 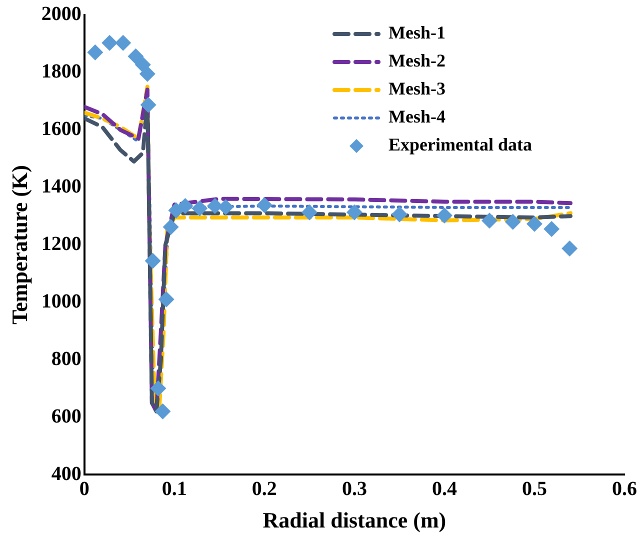 What do you see at coordinates (61, 71) in the screenshot?
I see `y-tick-label: 1800` at bounding box center [61, 71].